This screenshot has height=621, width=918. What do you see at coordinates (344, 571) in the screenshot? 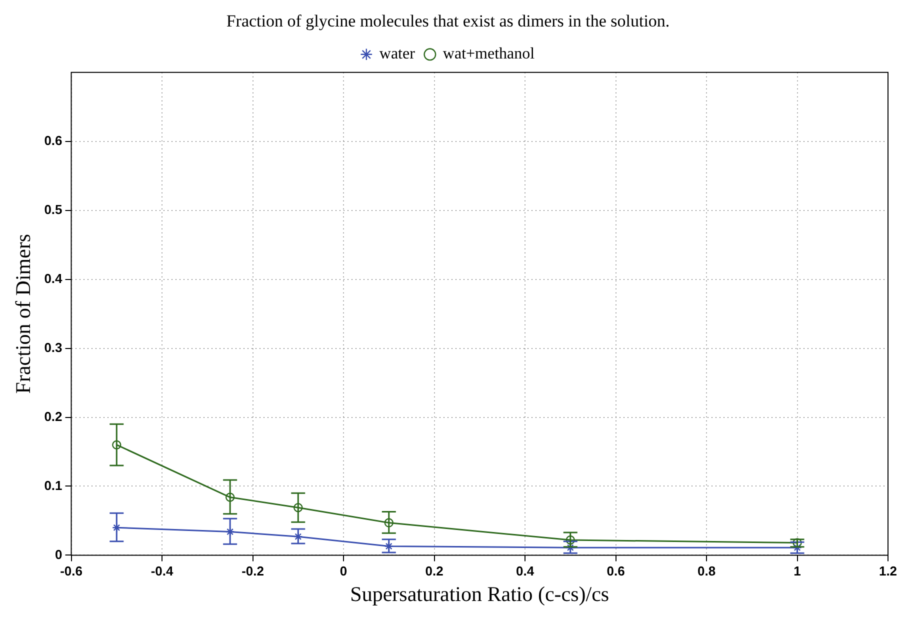
I see `x-tick-label: 0` at bounding box center [344, 571].